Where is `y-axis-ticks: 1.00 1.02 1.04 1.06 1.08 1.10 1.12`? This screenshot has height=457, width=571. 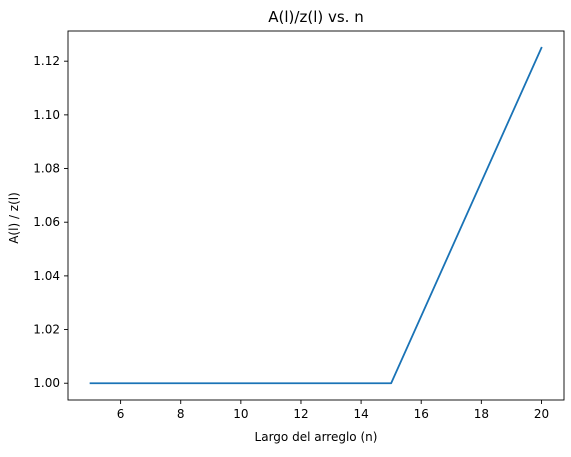 y-axis-ticks: 1.00 1.02 1.04 1.06 1.08 1.10 1.12 is located at coordinates (50, 222).